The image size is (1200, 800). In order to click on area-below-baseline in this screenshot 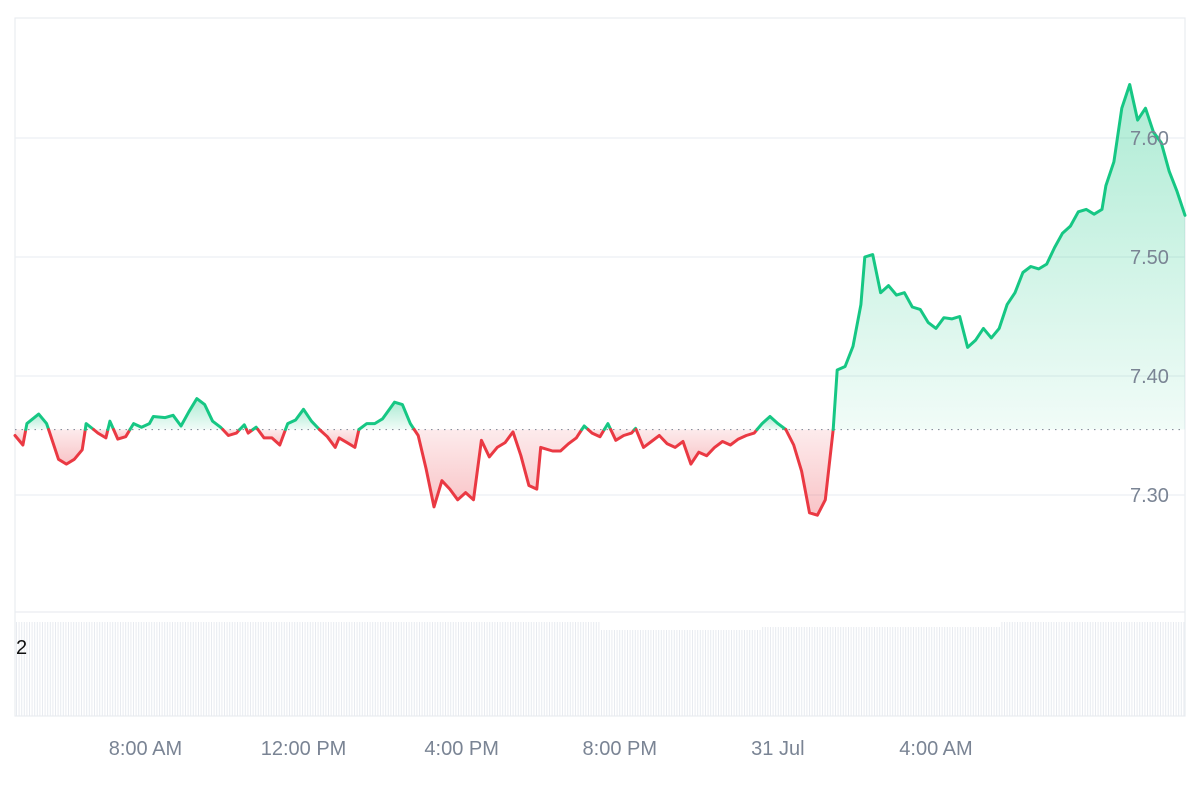, I will do `click(697, 447)`.